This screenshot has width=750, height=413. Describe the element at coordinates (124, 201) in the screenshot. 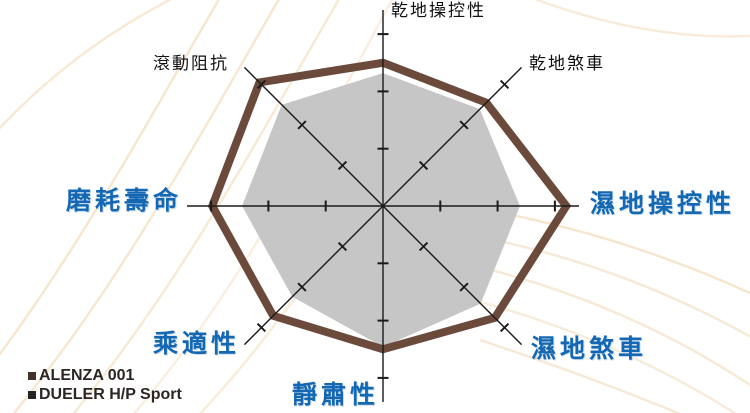

I see `axis-label-wear-life: 磨耗壽命` at that location.